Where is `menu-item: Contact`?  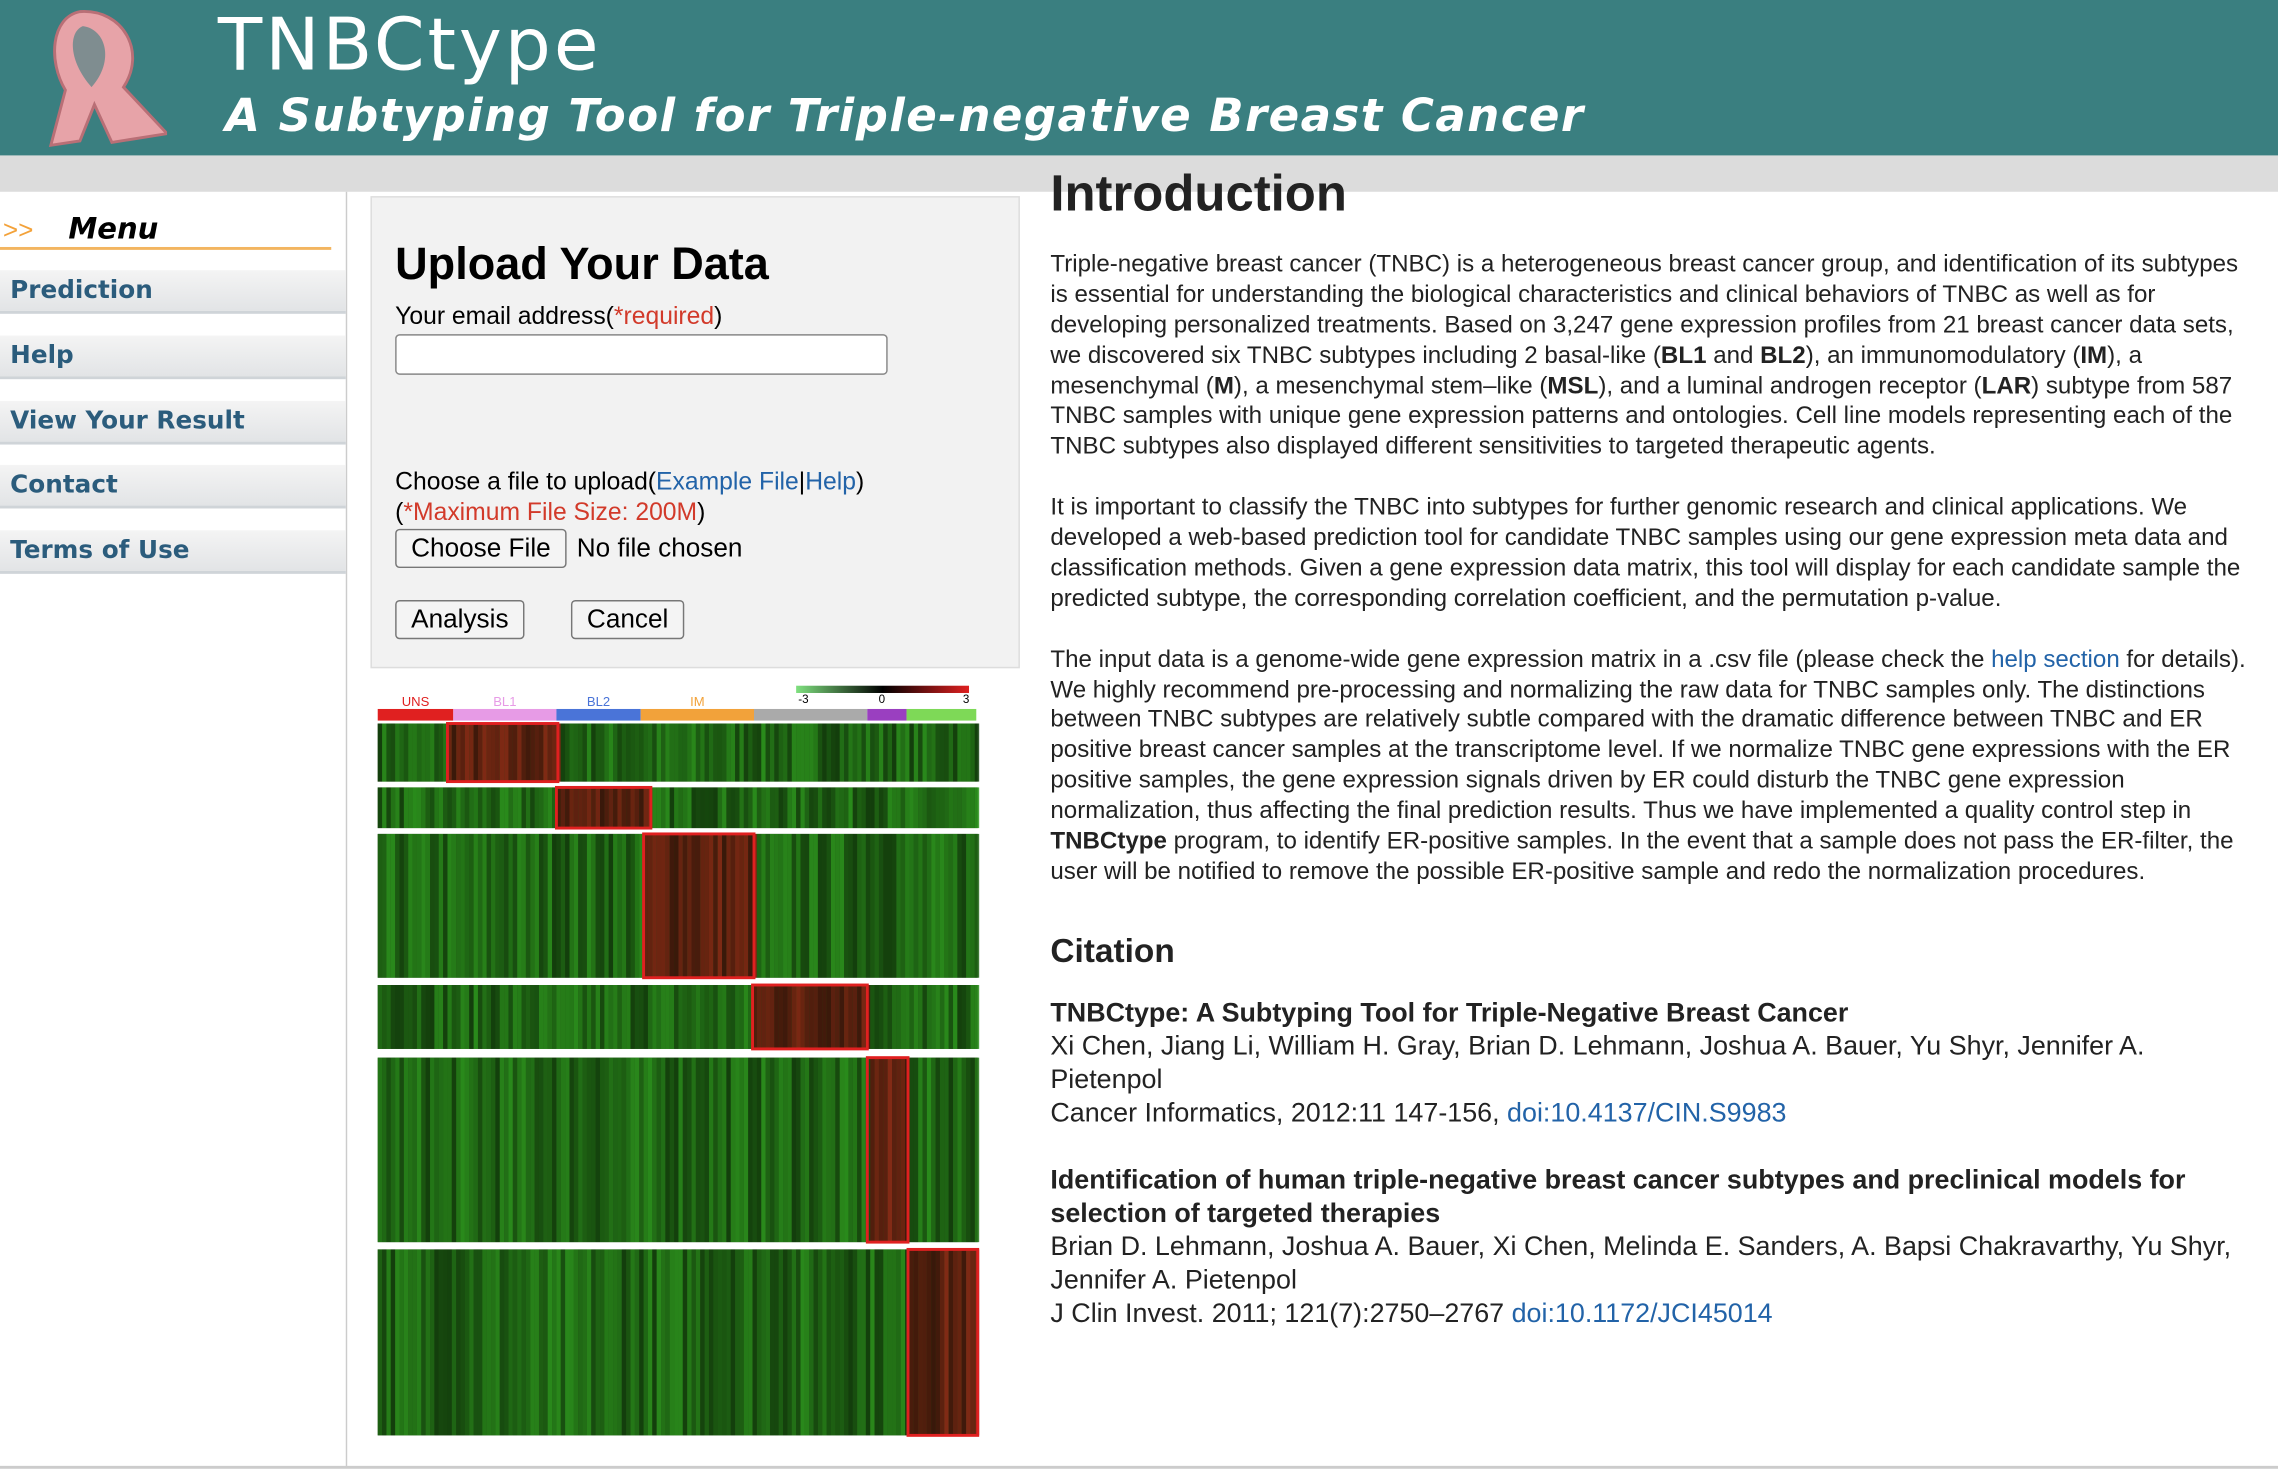 menu-item: Contact is located at coordinates (173, 486).